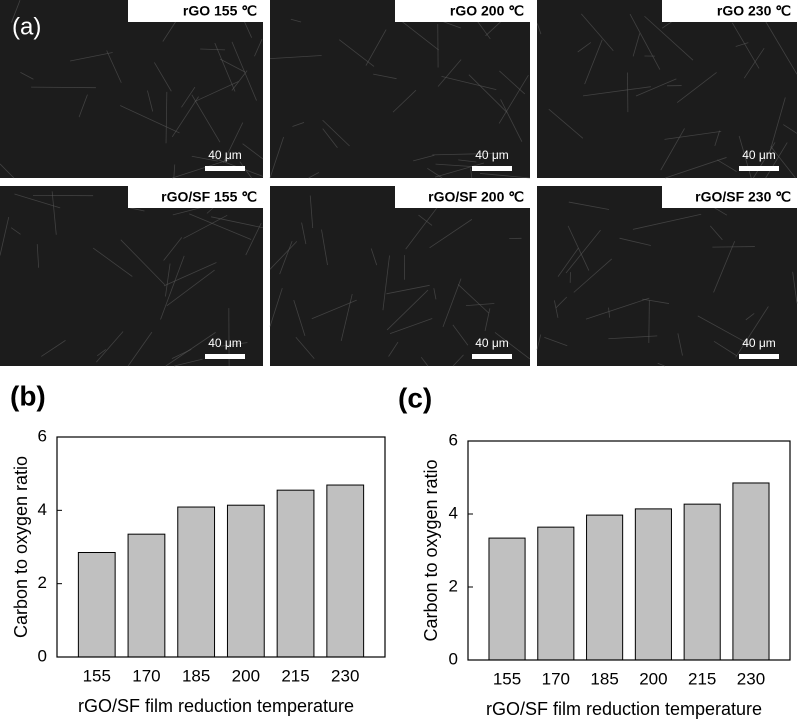 This screenshot has height=720, width=800. I want to click on x-tick-label: 215, so click(702, 678).